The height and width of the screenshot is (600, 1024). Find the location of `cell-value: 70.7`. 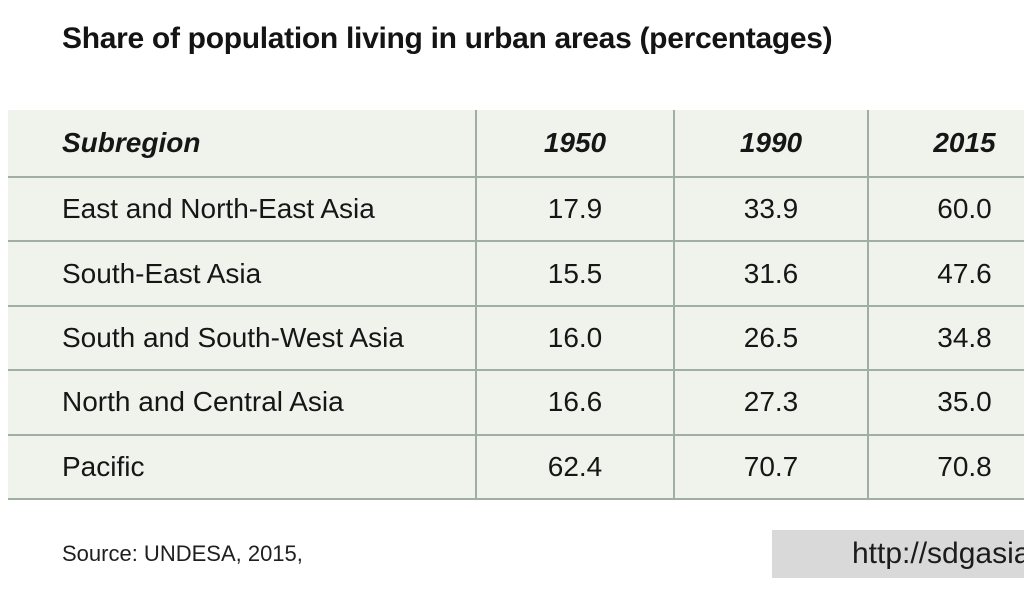

cell-value: 70.7 is located at coordinates (770, 466).